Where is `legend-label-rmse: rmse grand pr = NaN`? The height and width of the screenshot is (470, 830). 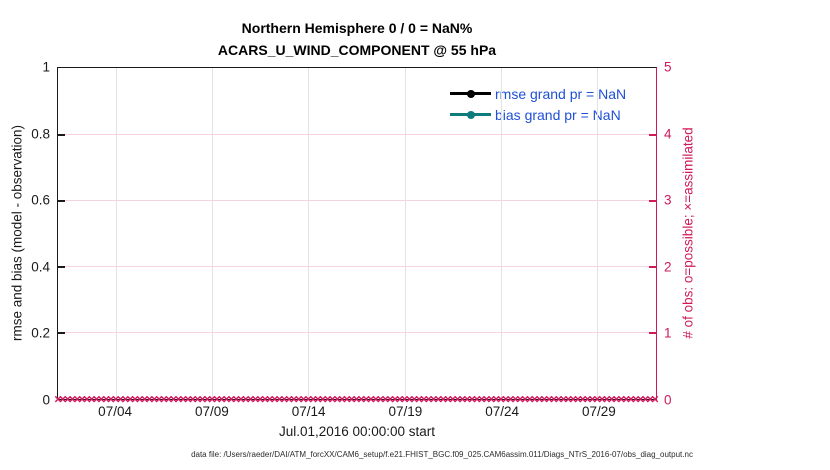 legend-label-rmse: rmse grand pr = NaN is located at coordinates (561, 93).